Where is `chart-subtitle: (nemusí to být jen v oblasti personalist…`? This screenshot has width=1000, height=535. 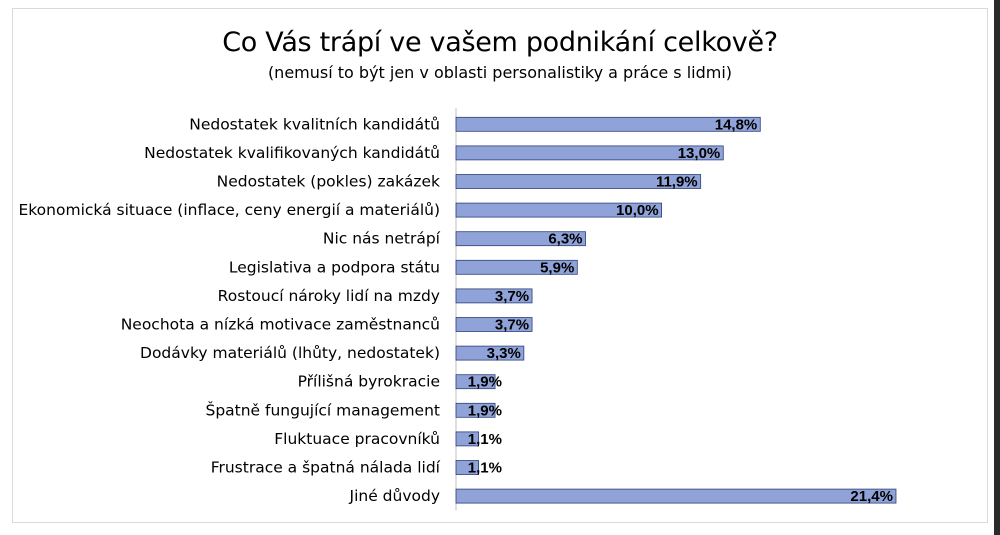 chart-subtitle: (nemusí to být jen v oblasti personalist… is located at coordinates (500, 72).